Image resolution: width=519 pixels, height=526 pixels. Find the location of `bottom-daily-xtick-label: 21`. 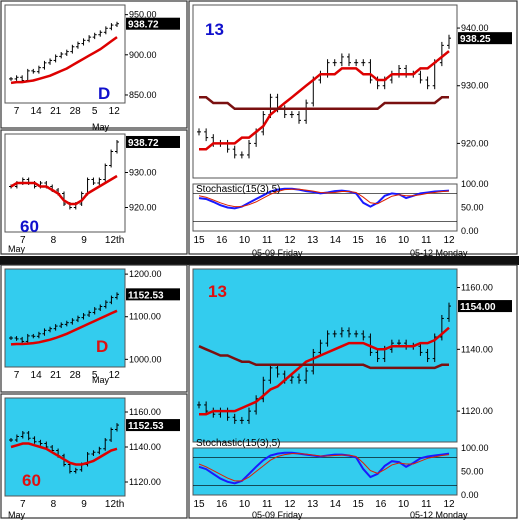

bottom-daily-xtick-label: 21 is located at coordinates (56, 375).